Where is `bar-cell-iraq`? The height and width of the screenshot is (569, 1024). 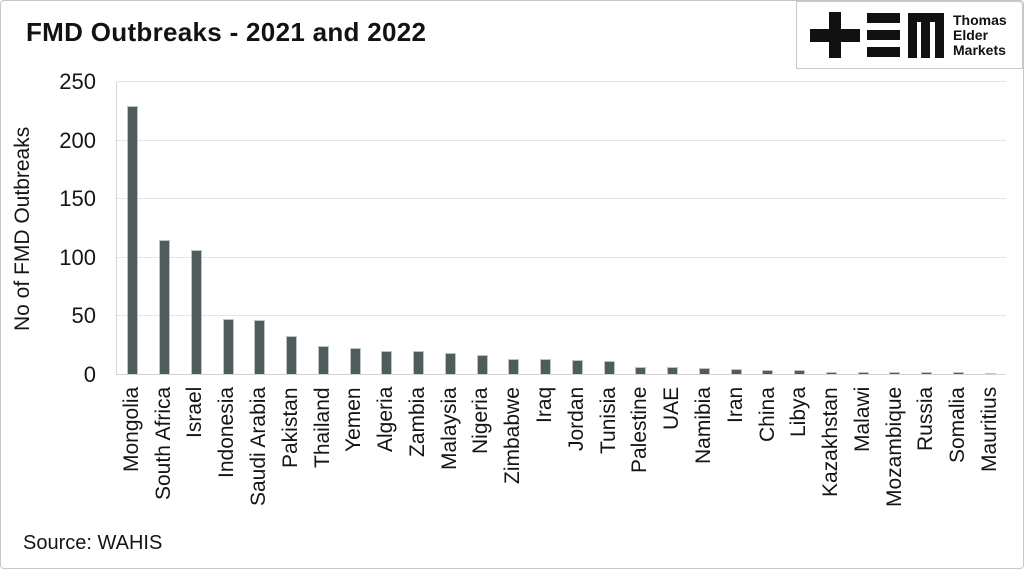 bar-cell-iraq is located at coordinates (546, 228).